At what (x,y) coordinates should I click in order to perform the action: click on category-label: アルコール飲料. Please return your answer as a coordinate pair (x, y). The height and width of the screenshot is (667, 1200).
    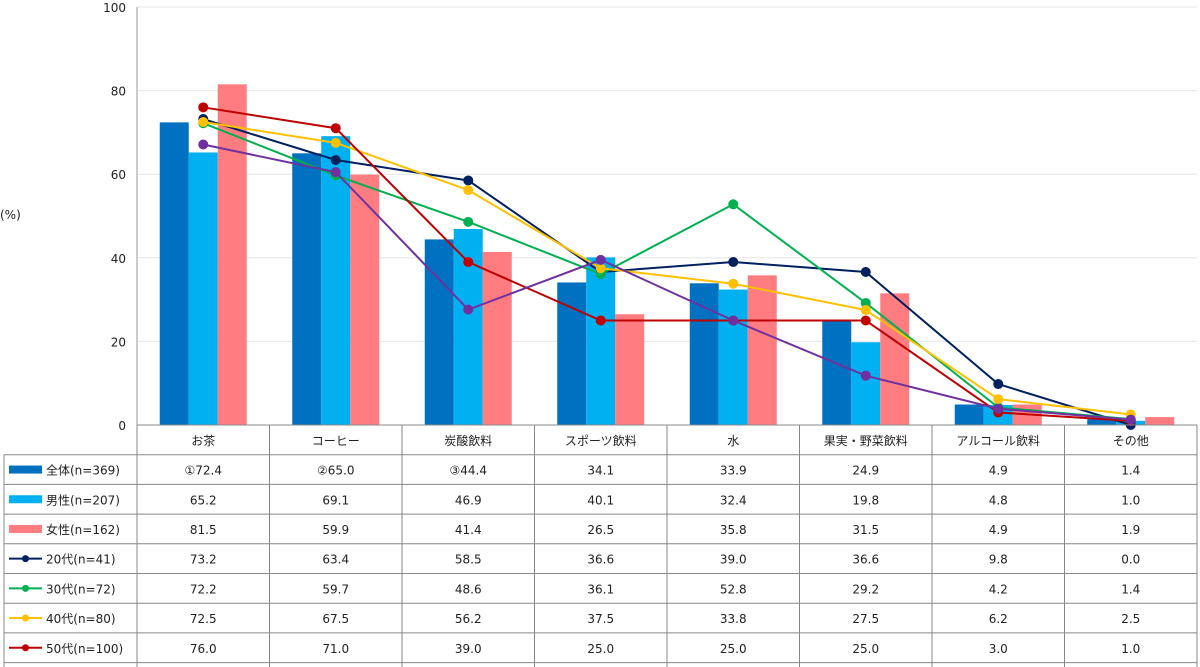
    Looking at the image, I should click on (998, 440).